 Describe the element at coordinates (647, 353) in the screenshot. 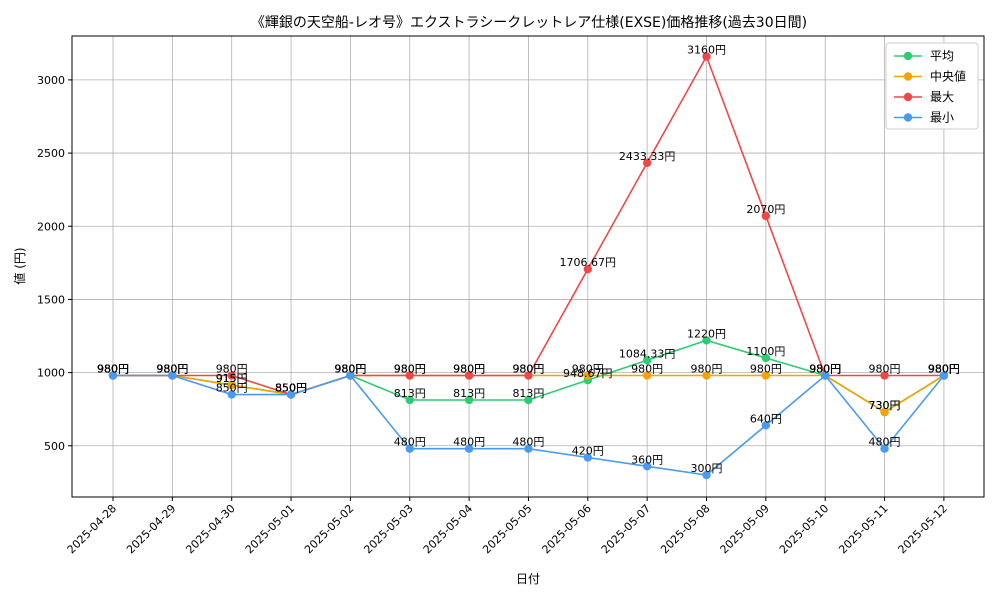

I see `data-label: 1084.33円` at that location.